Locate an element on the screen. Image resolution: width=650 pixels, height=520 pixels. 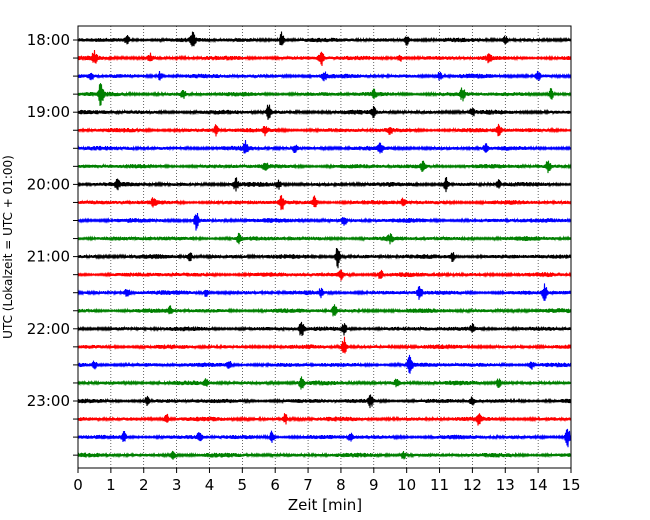
x-tick-label: 7 is located at coordinates (308, 485).